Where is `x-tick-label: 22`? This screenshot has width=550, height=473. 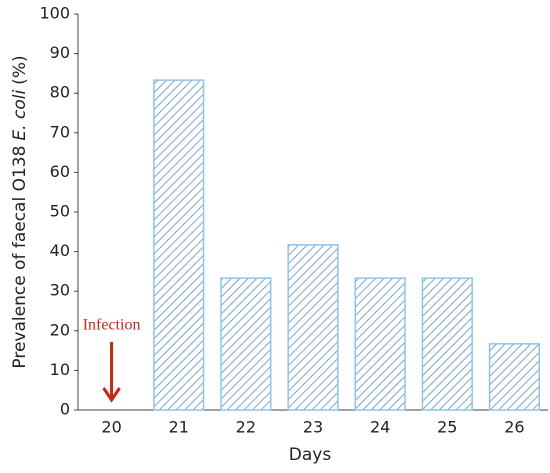 x-tick-label: 22 is located at coordinates (246, 427).